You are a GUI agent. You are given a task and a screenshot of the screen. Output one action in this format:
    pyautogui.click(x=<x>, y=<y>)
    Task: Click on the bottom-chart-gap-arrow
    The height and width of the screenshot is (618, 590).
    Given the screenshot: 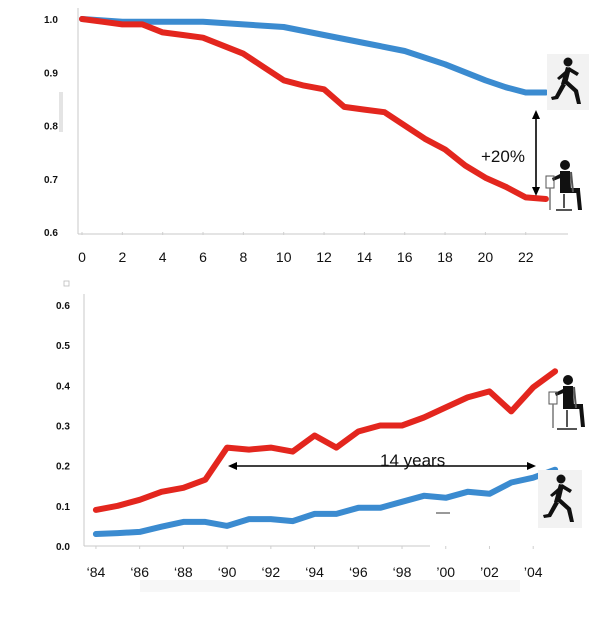 What is the action you would take?
    pyautogui.click(x=382, y=466)
    